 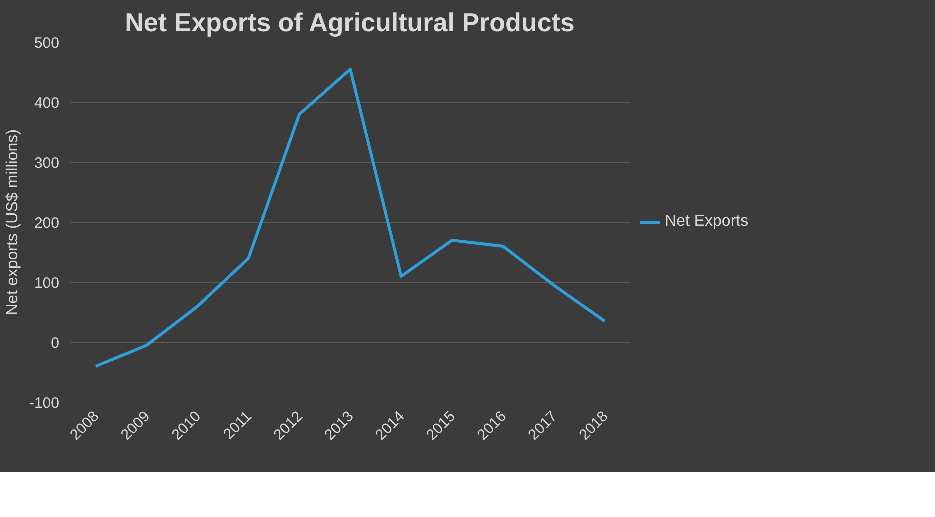 What do you see at coordinates (13, 223) in the screenshot?
I see `y-axis-title: Net exports (US$ millions)` at bounding box center [13, 223].